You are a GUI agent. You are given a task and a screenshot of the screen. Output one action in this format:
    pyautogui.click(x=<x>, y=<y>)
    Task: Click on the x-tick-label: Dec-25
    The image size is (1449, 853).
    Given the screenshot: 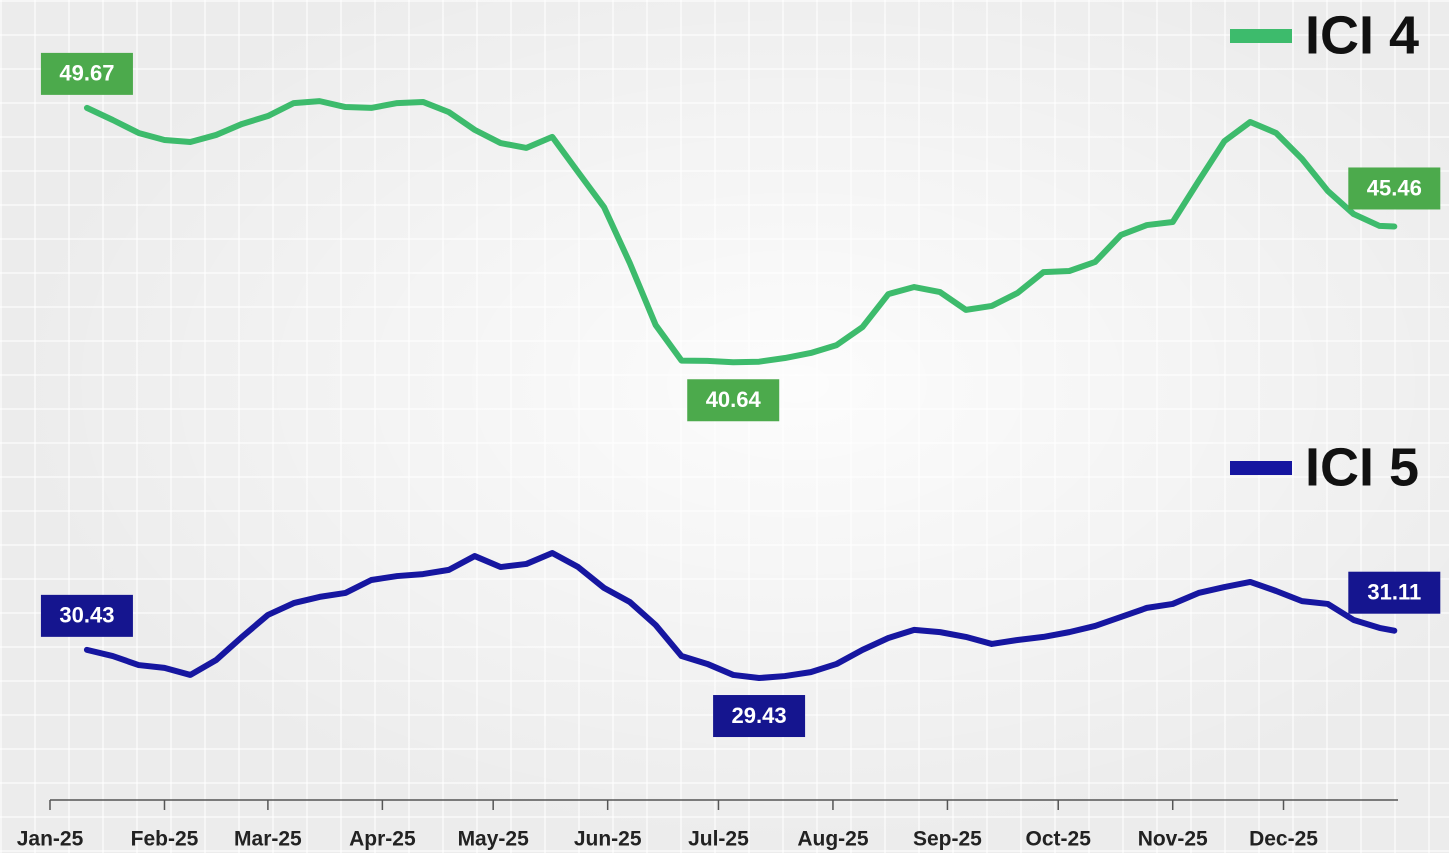 What is the action you would take?
    pyautogui.click(x=1283, y=839)
    